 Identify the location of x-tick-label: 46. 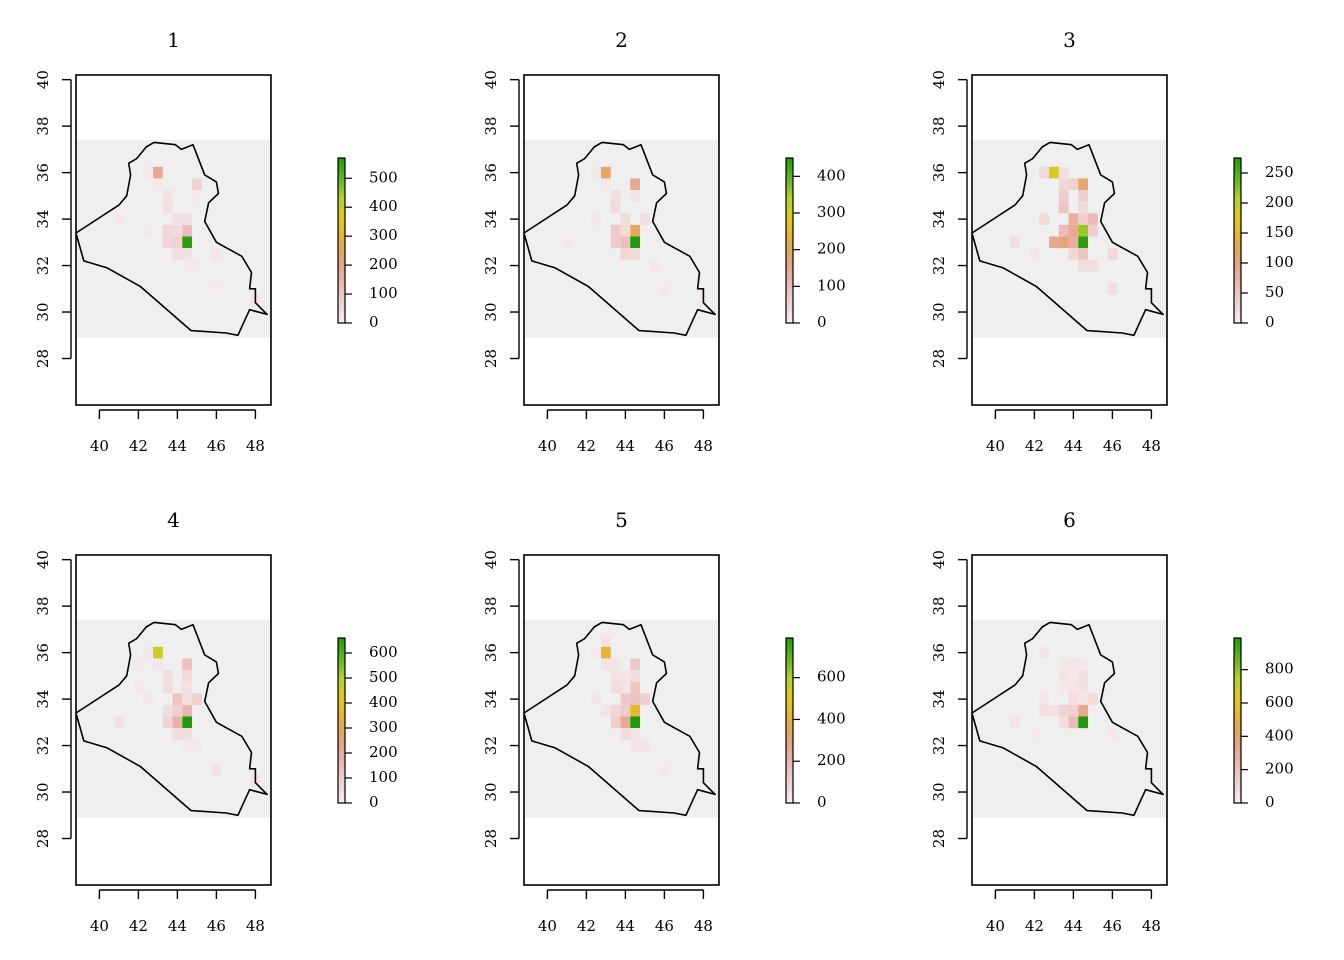
(216, 446).